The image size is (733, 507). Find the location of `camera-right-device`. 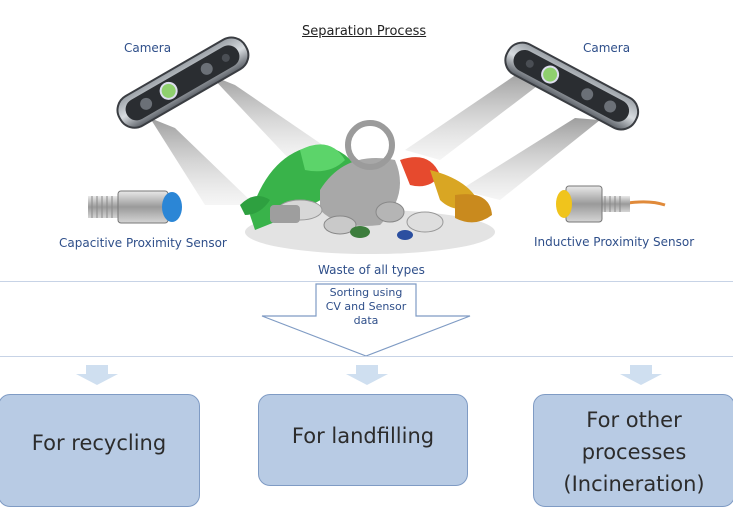

camera-right-device is located at coordinates (572, 86).